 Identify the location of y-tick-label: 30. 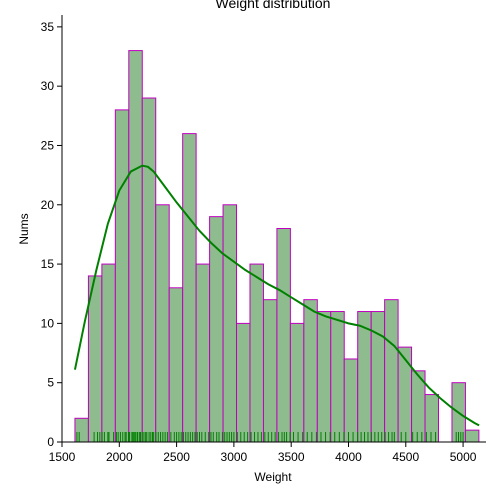
(48, 86).